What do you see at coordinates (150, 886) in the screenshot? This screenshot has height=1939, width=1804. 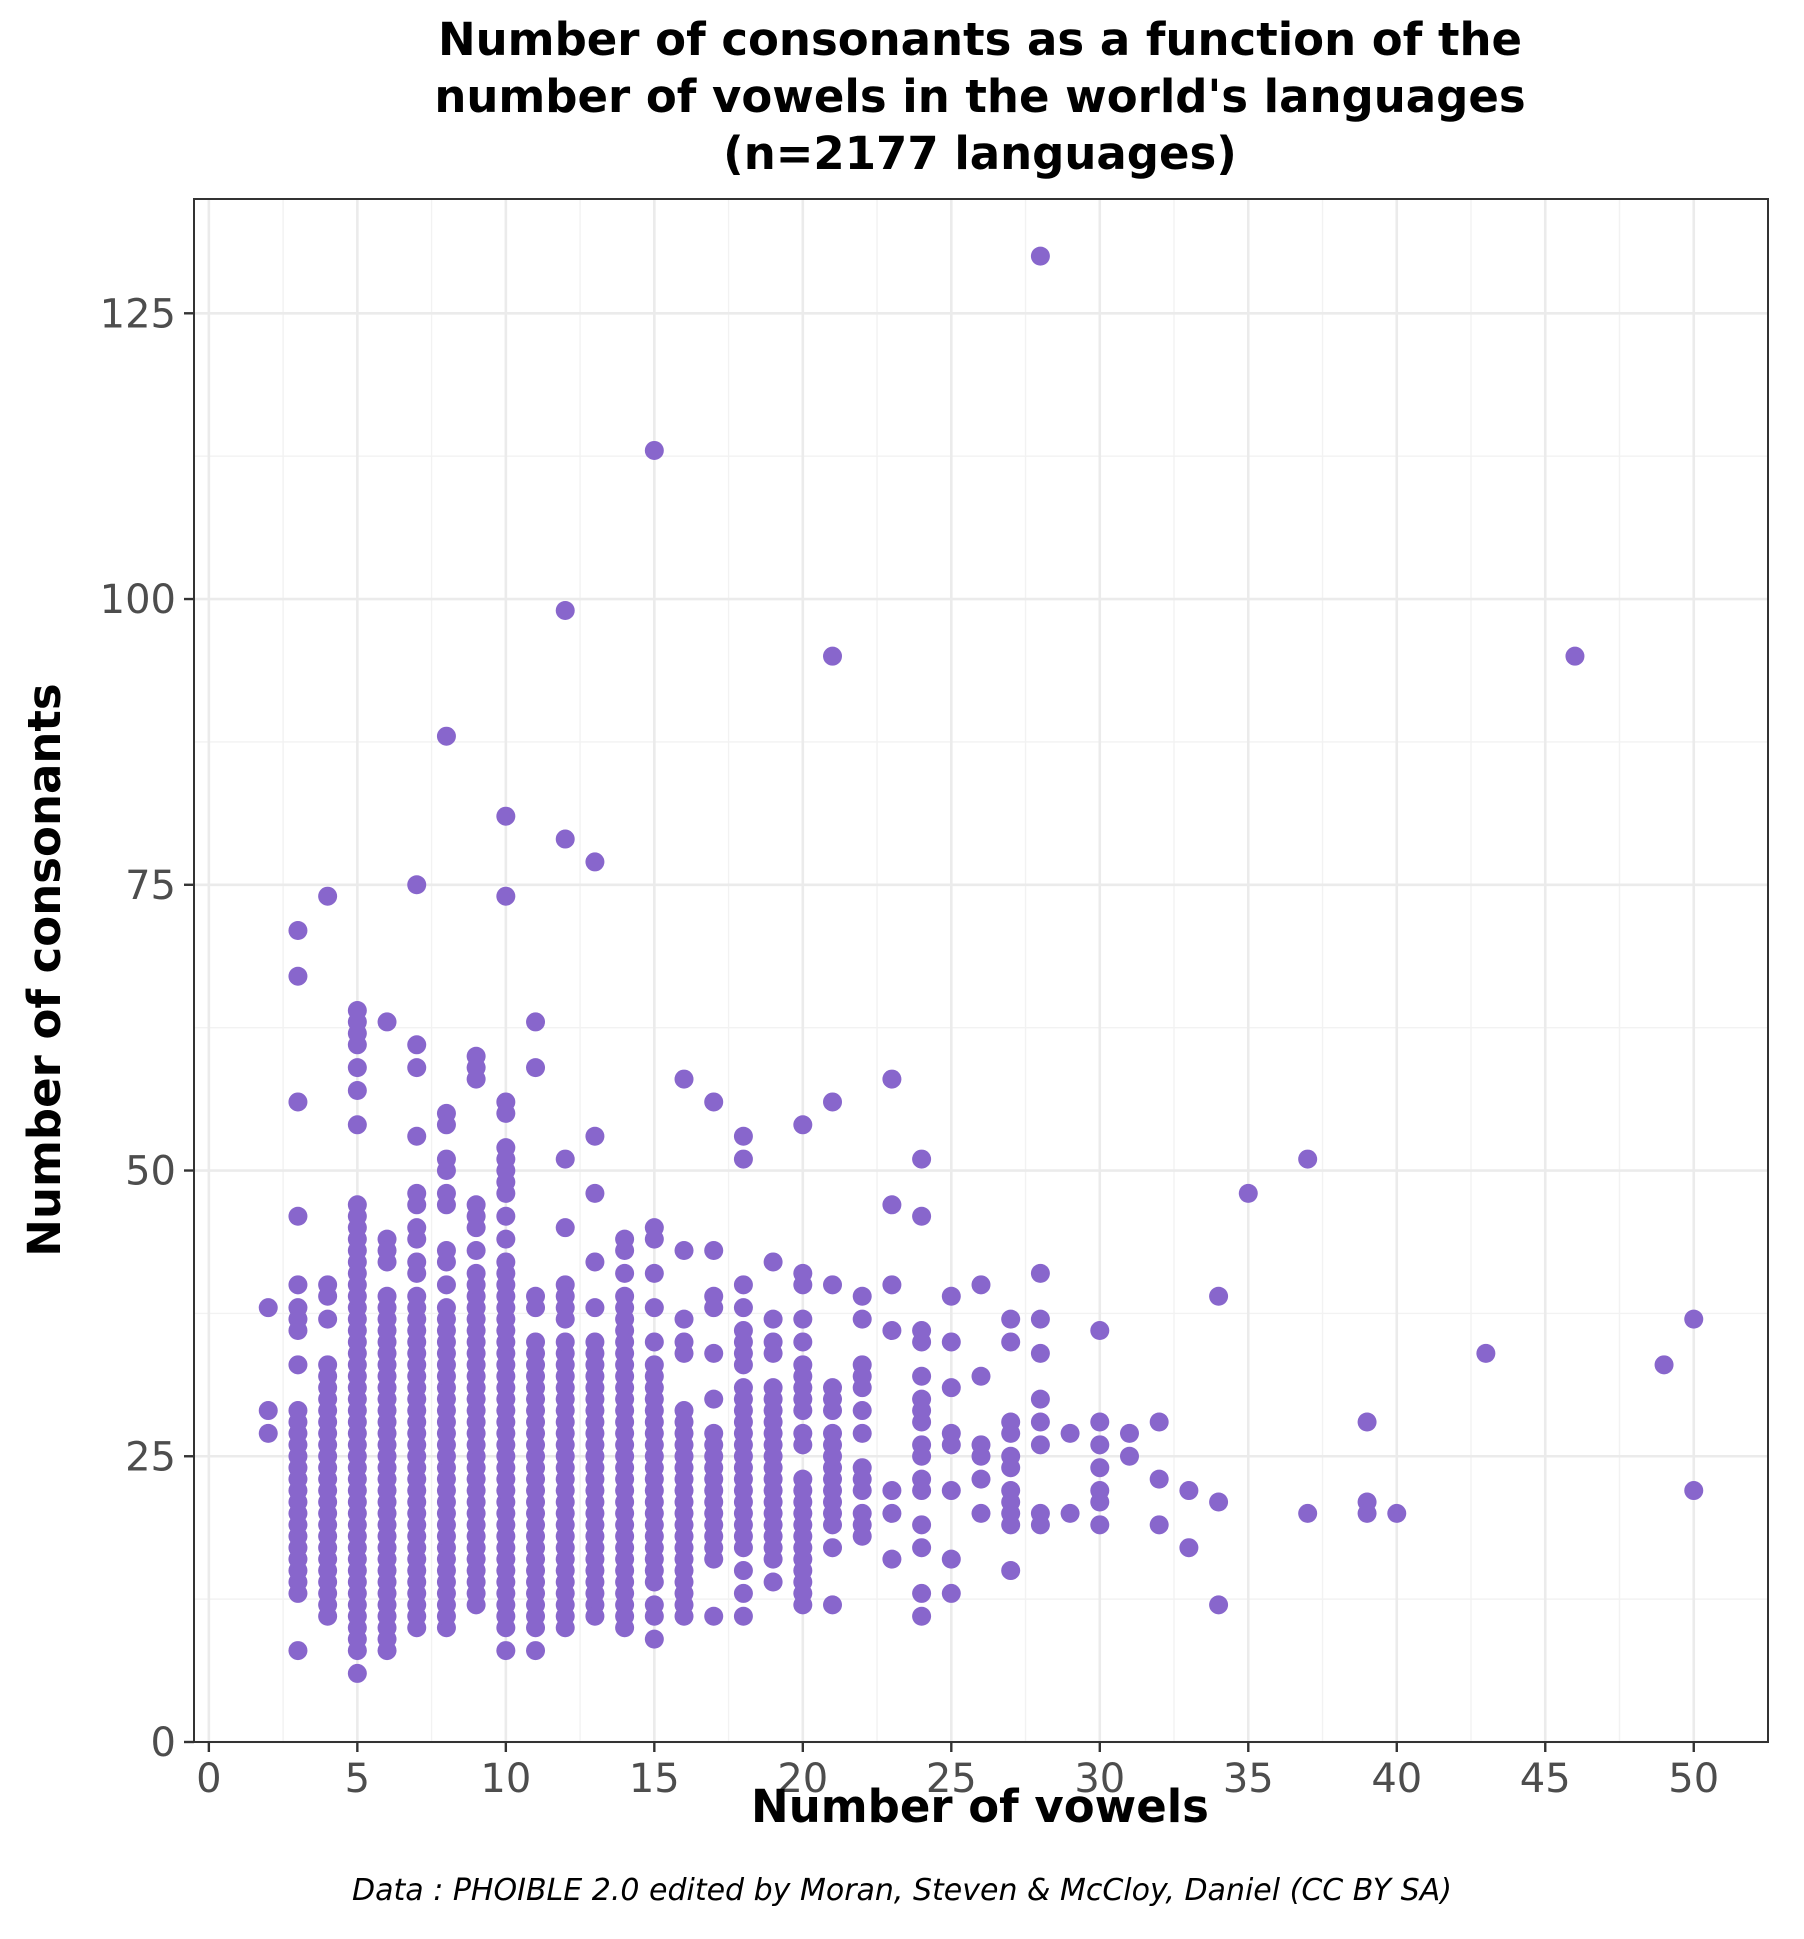 I see `y-tick-label: 75` at bounding box center [150, 886].